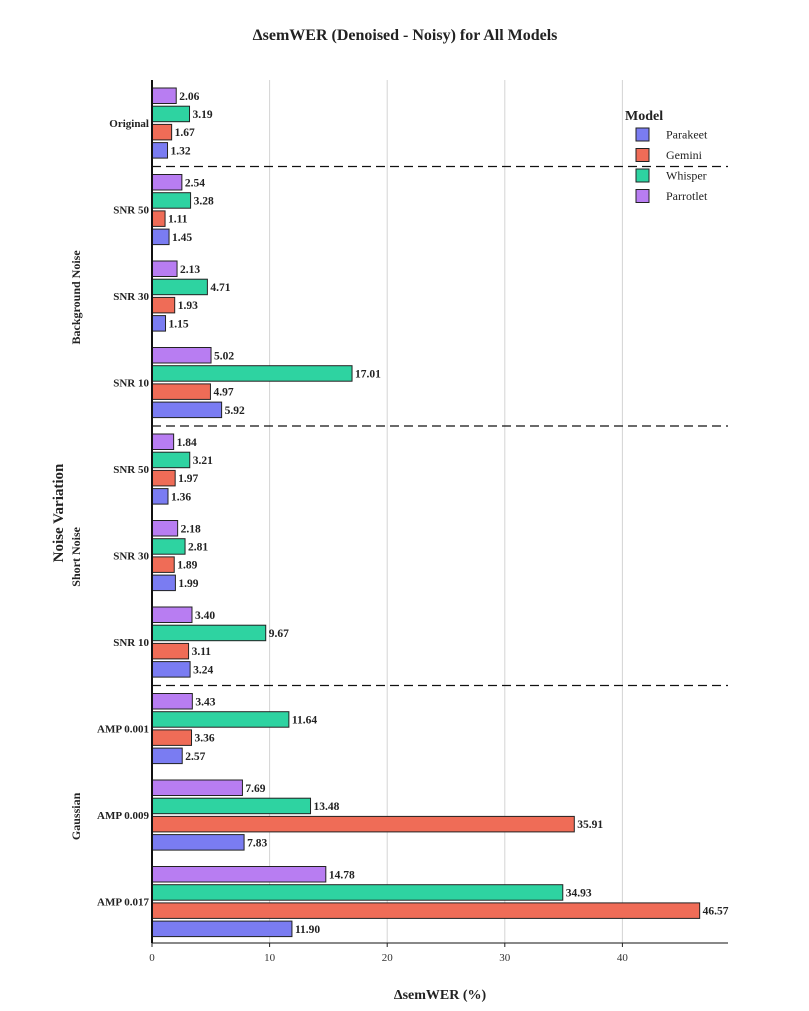  I want to click on data-label: 3.28, so click(204, 201).